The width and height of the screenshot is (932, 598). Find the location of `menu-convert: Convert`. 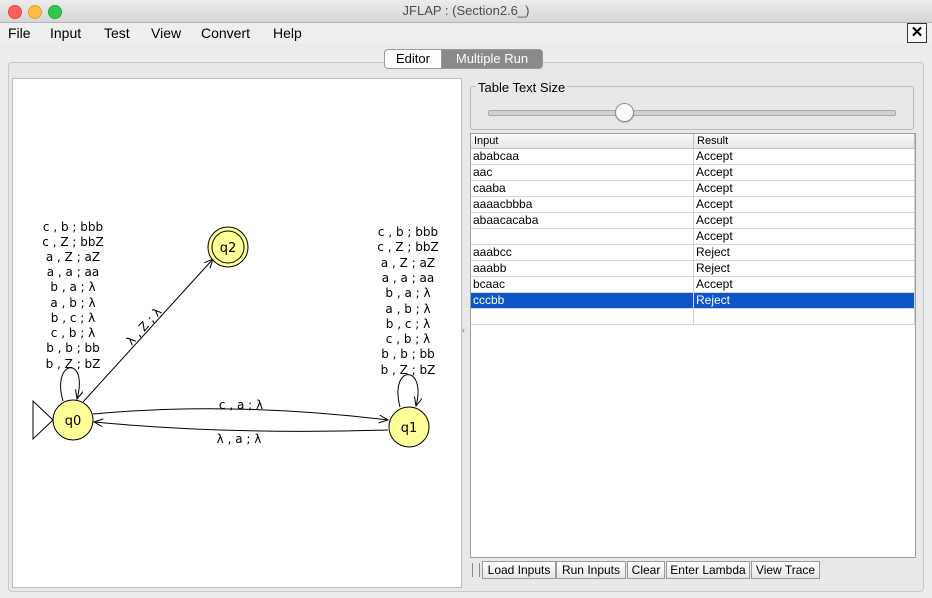

menu-convert: Convert is located at coordinates (226, 33).